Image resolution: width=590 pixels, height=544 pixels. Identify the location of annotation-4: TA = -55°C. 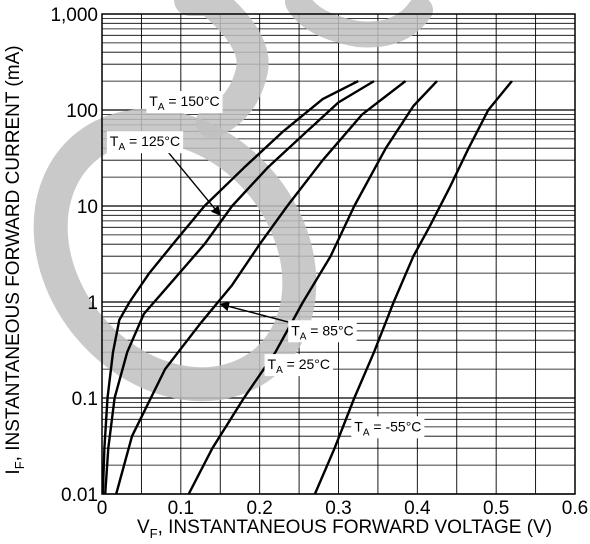
(388, 427).